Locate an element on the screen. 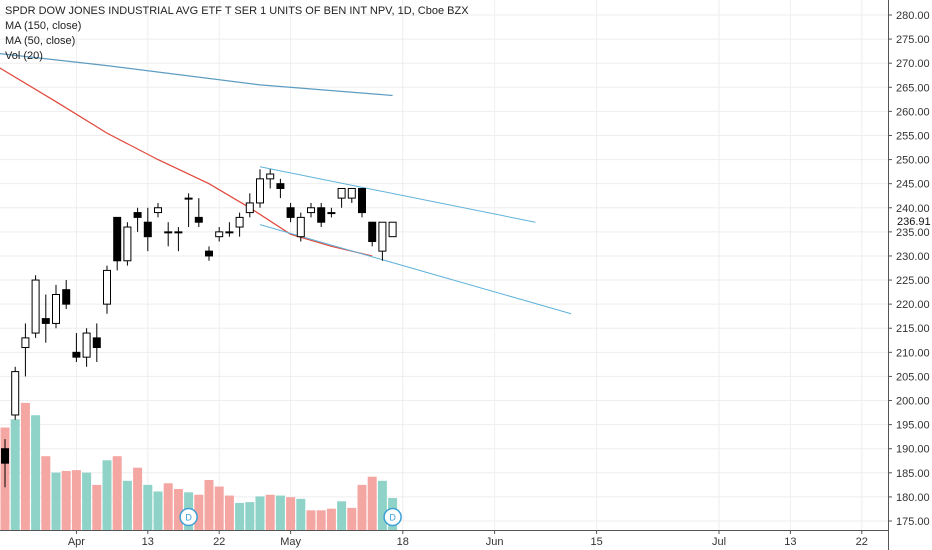  y-tick-label: 245.00 is located at coordinates (913, 185).